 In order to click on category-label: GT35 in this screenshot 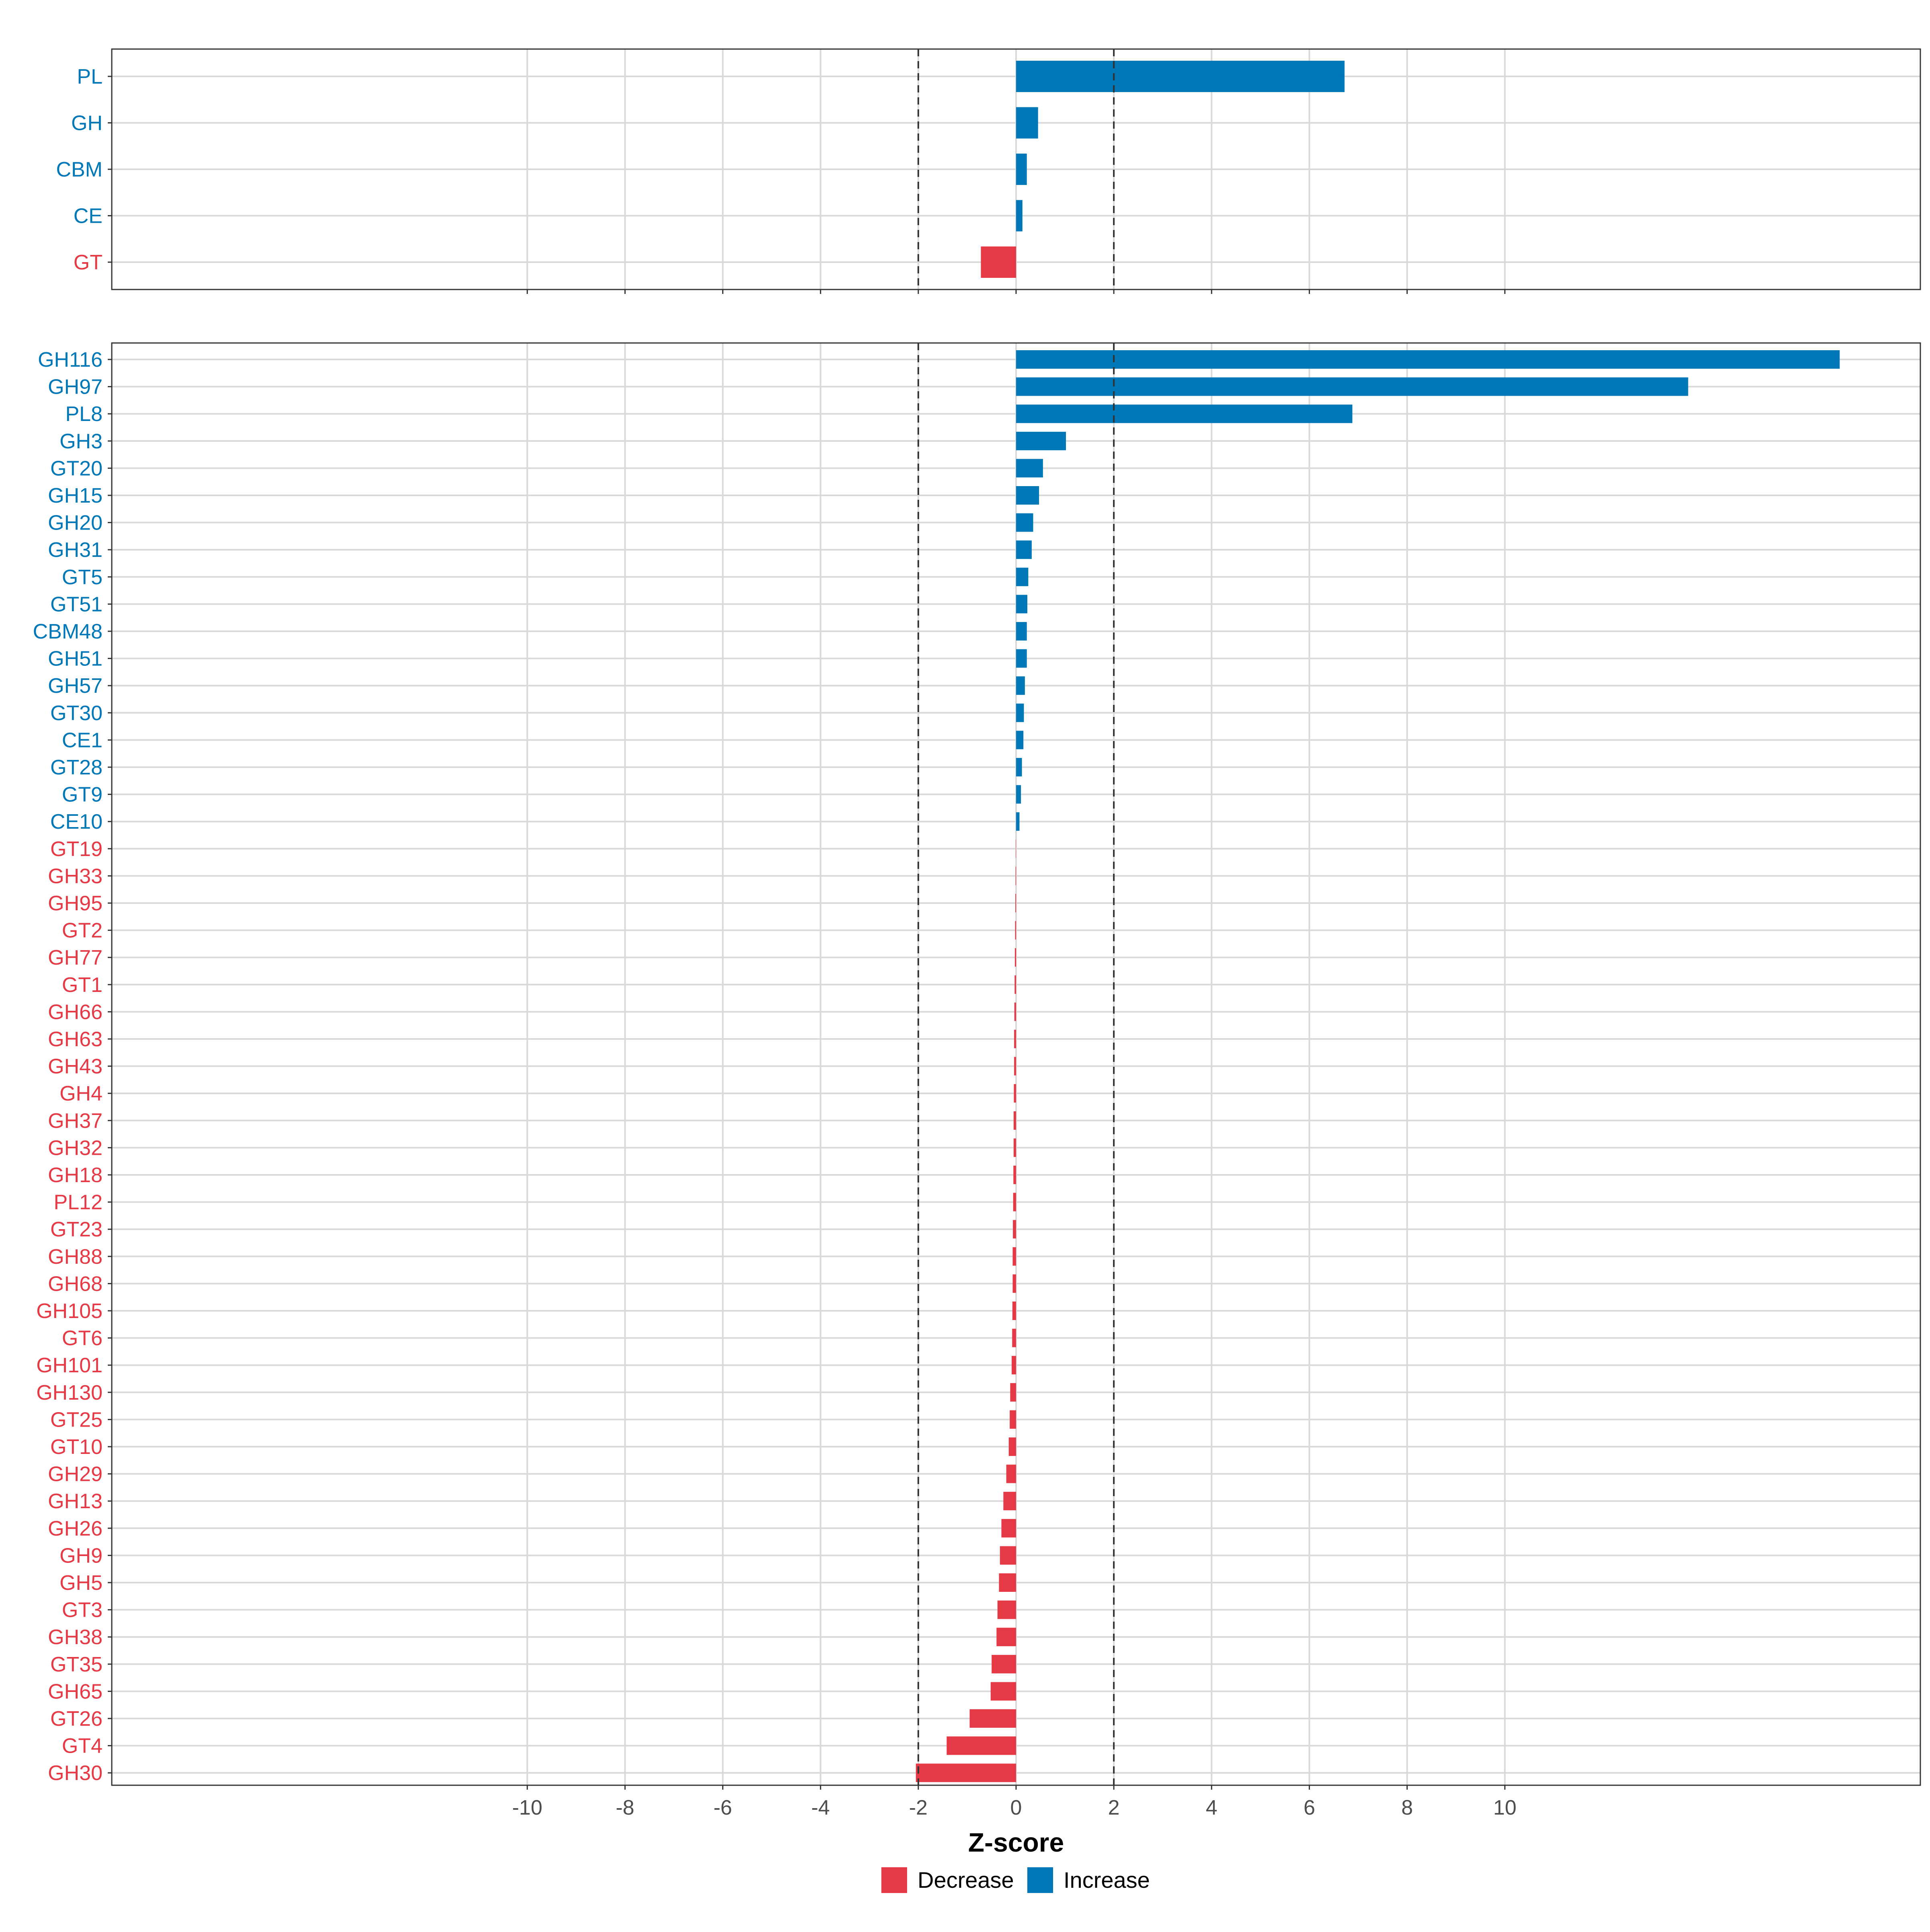, I will do `click(76, 1664)`.